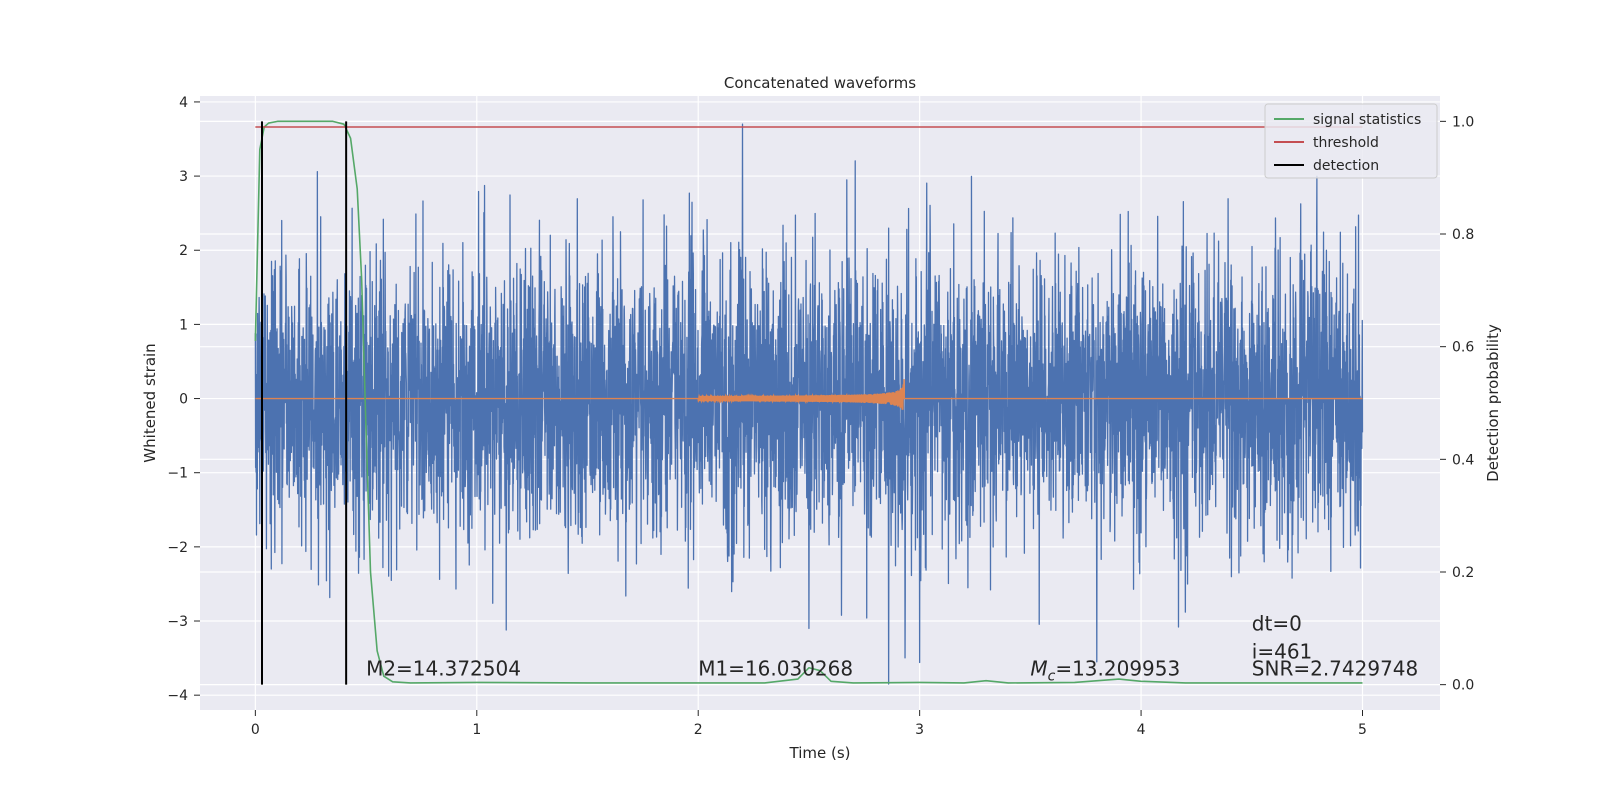 The height and width of the screenshot is (800, 1600). What do you see at coordinates (775, 668) in the screenshot?
I see `annotation-text: M1=16.030268` at bounding box center [775, 668].